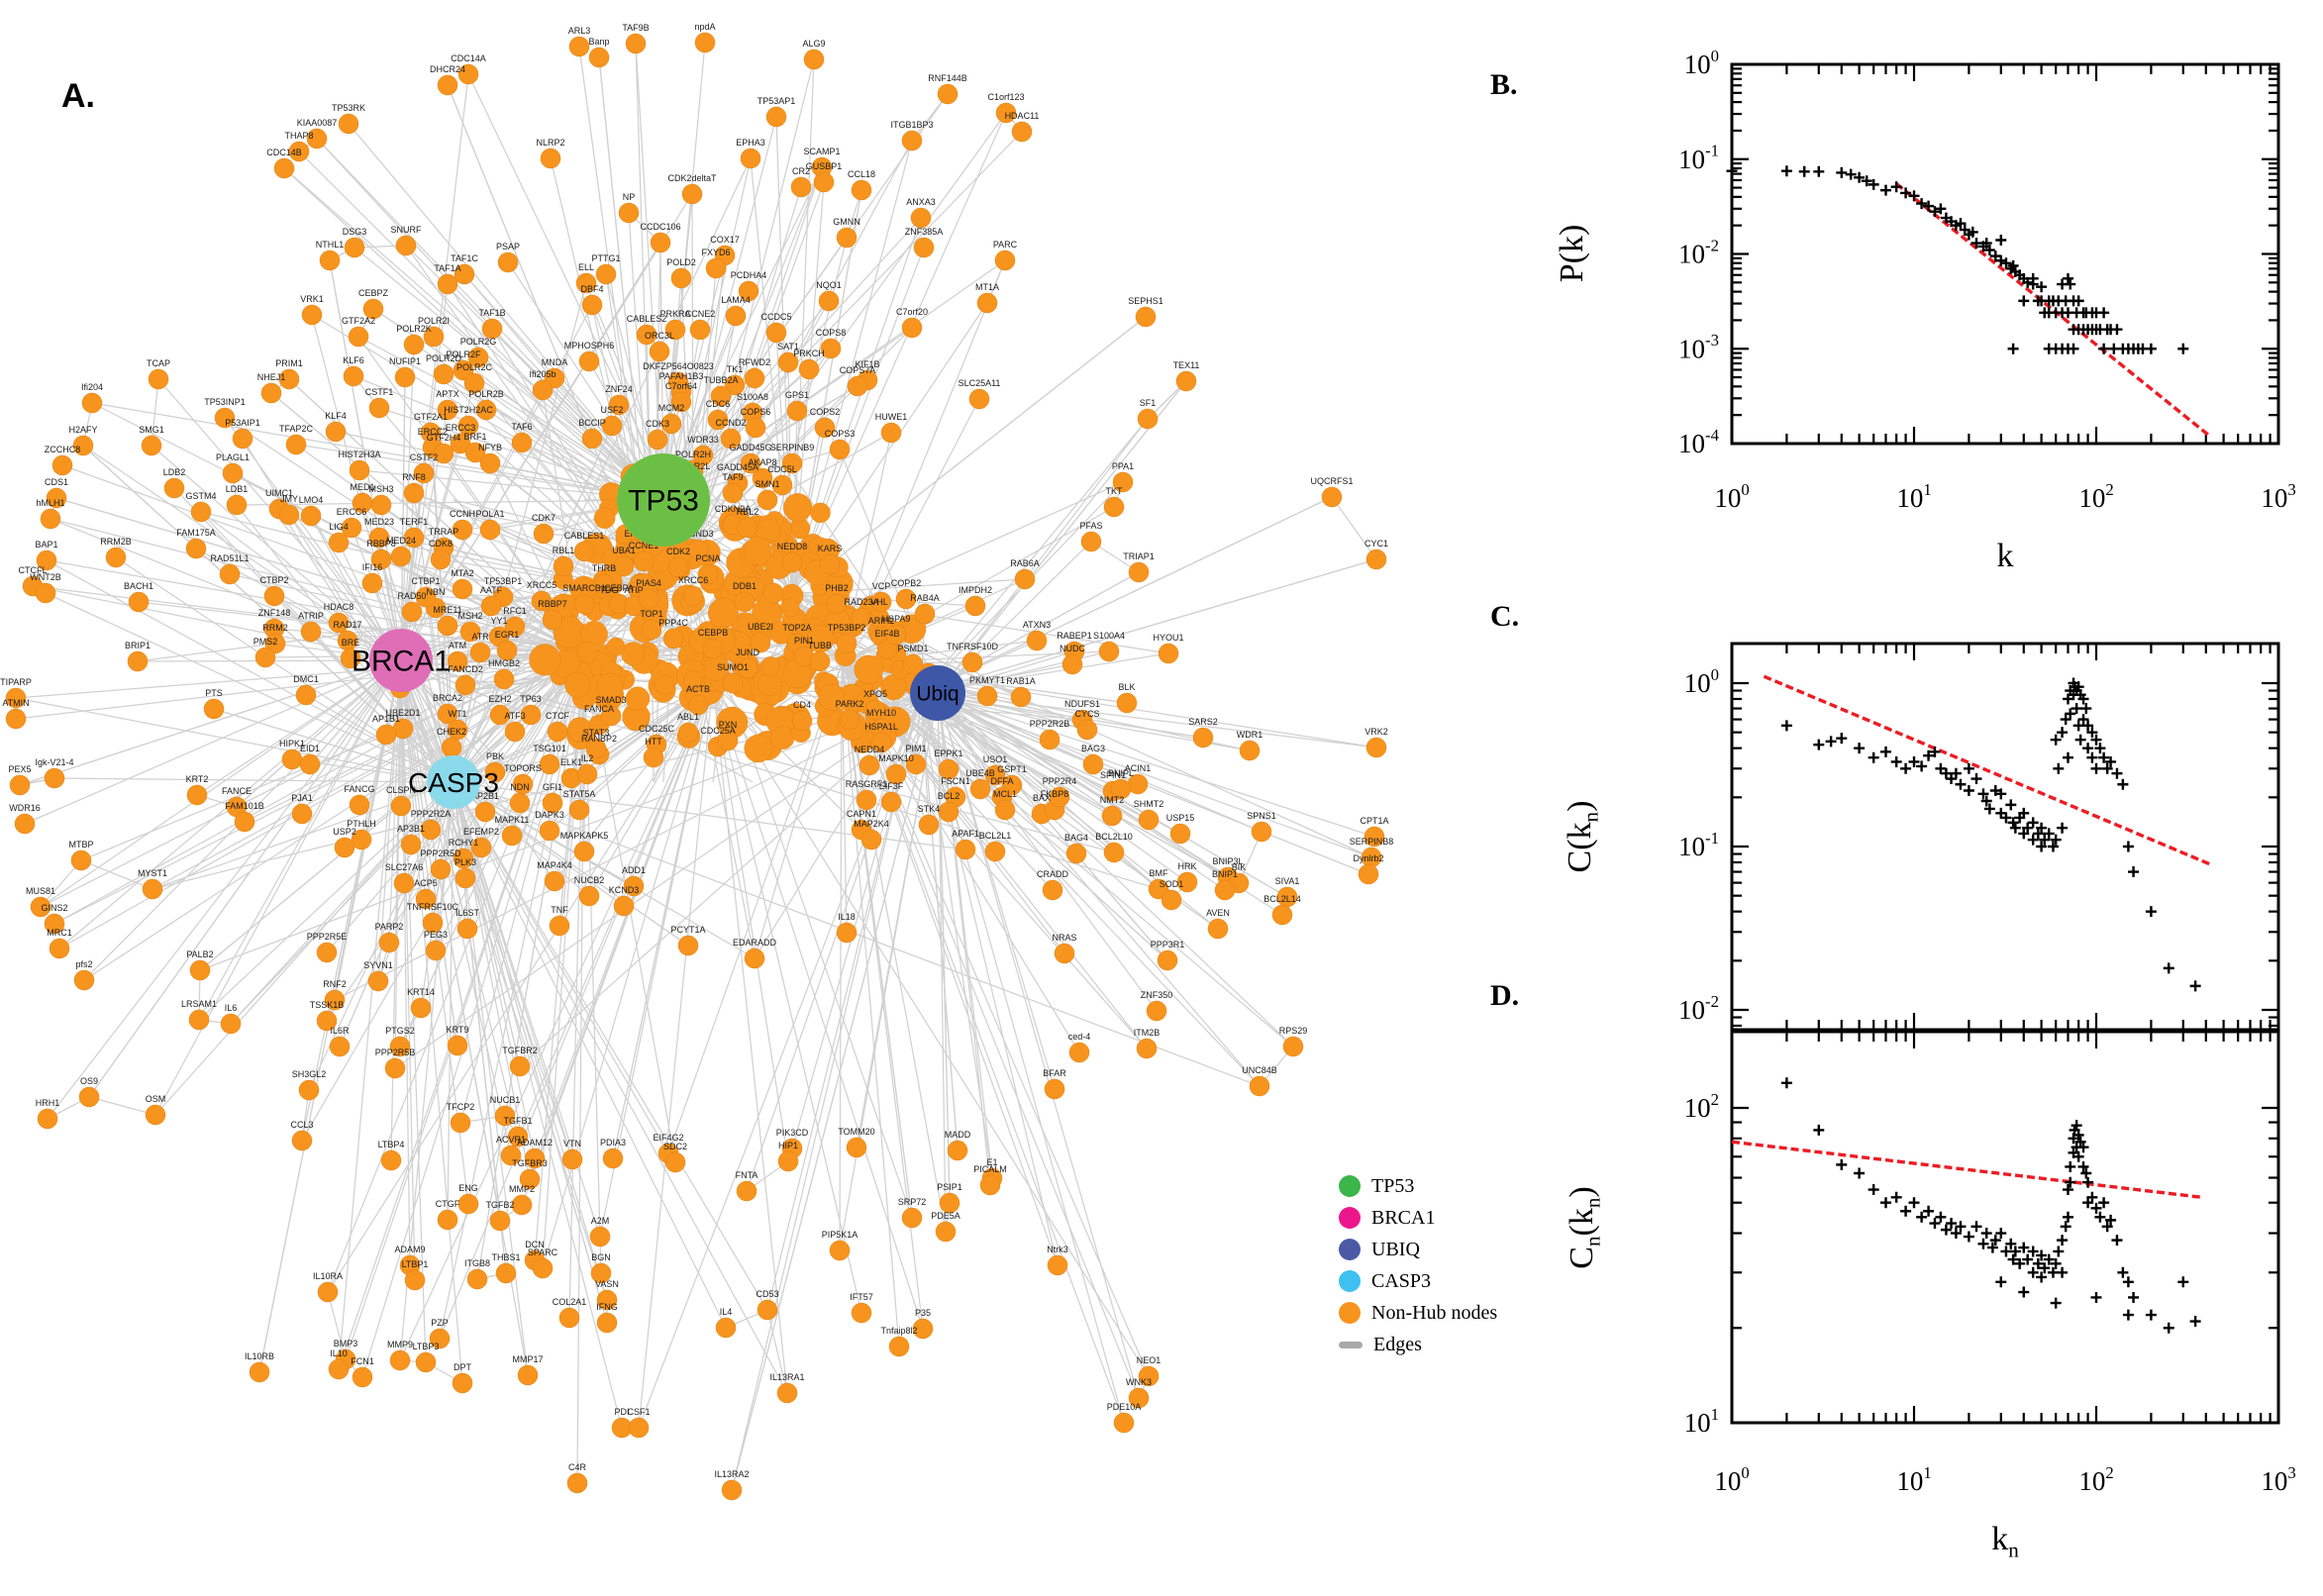  What do you see at coordinates (424, 457) in the screenshot?
I see `network-node-label: CSTF2` at bounding box center [424, 457].